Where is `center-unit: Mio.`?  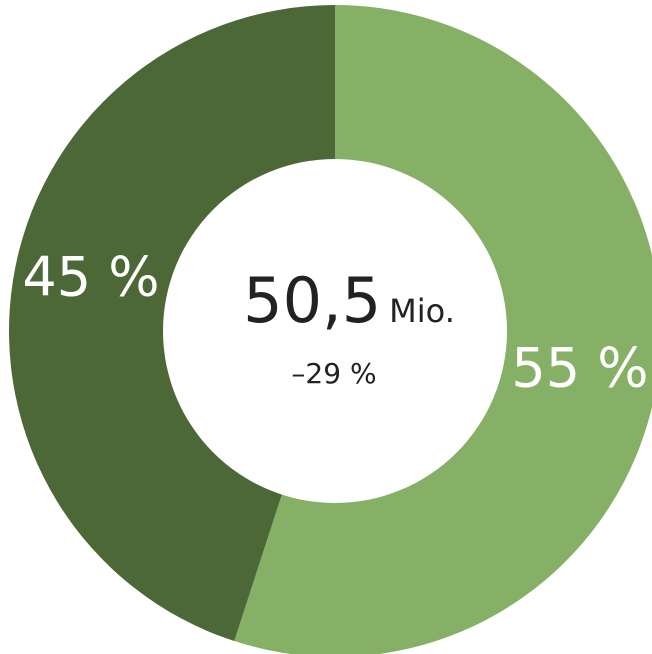
center-unit: Mio. is located at coordinates (422, 311).